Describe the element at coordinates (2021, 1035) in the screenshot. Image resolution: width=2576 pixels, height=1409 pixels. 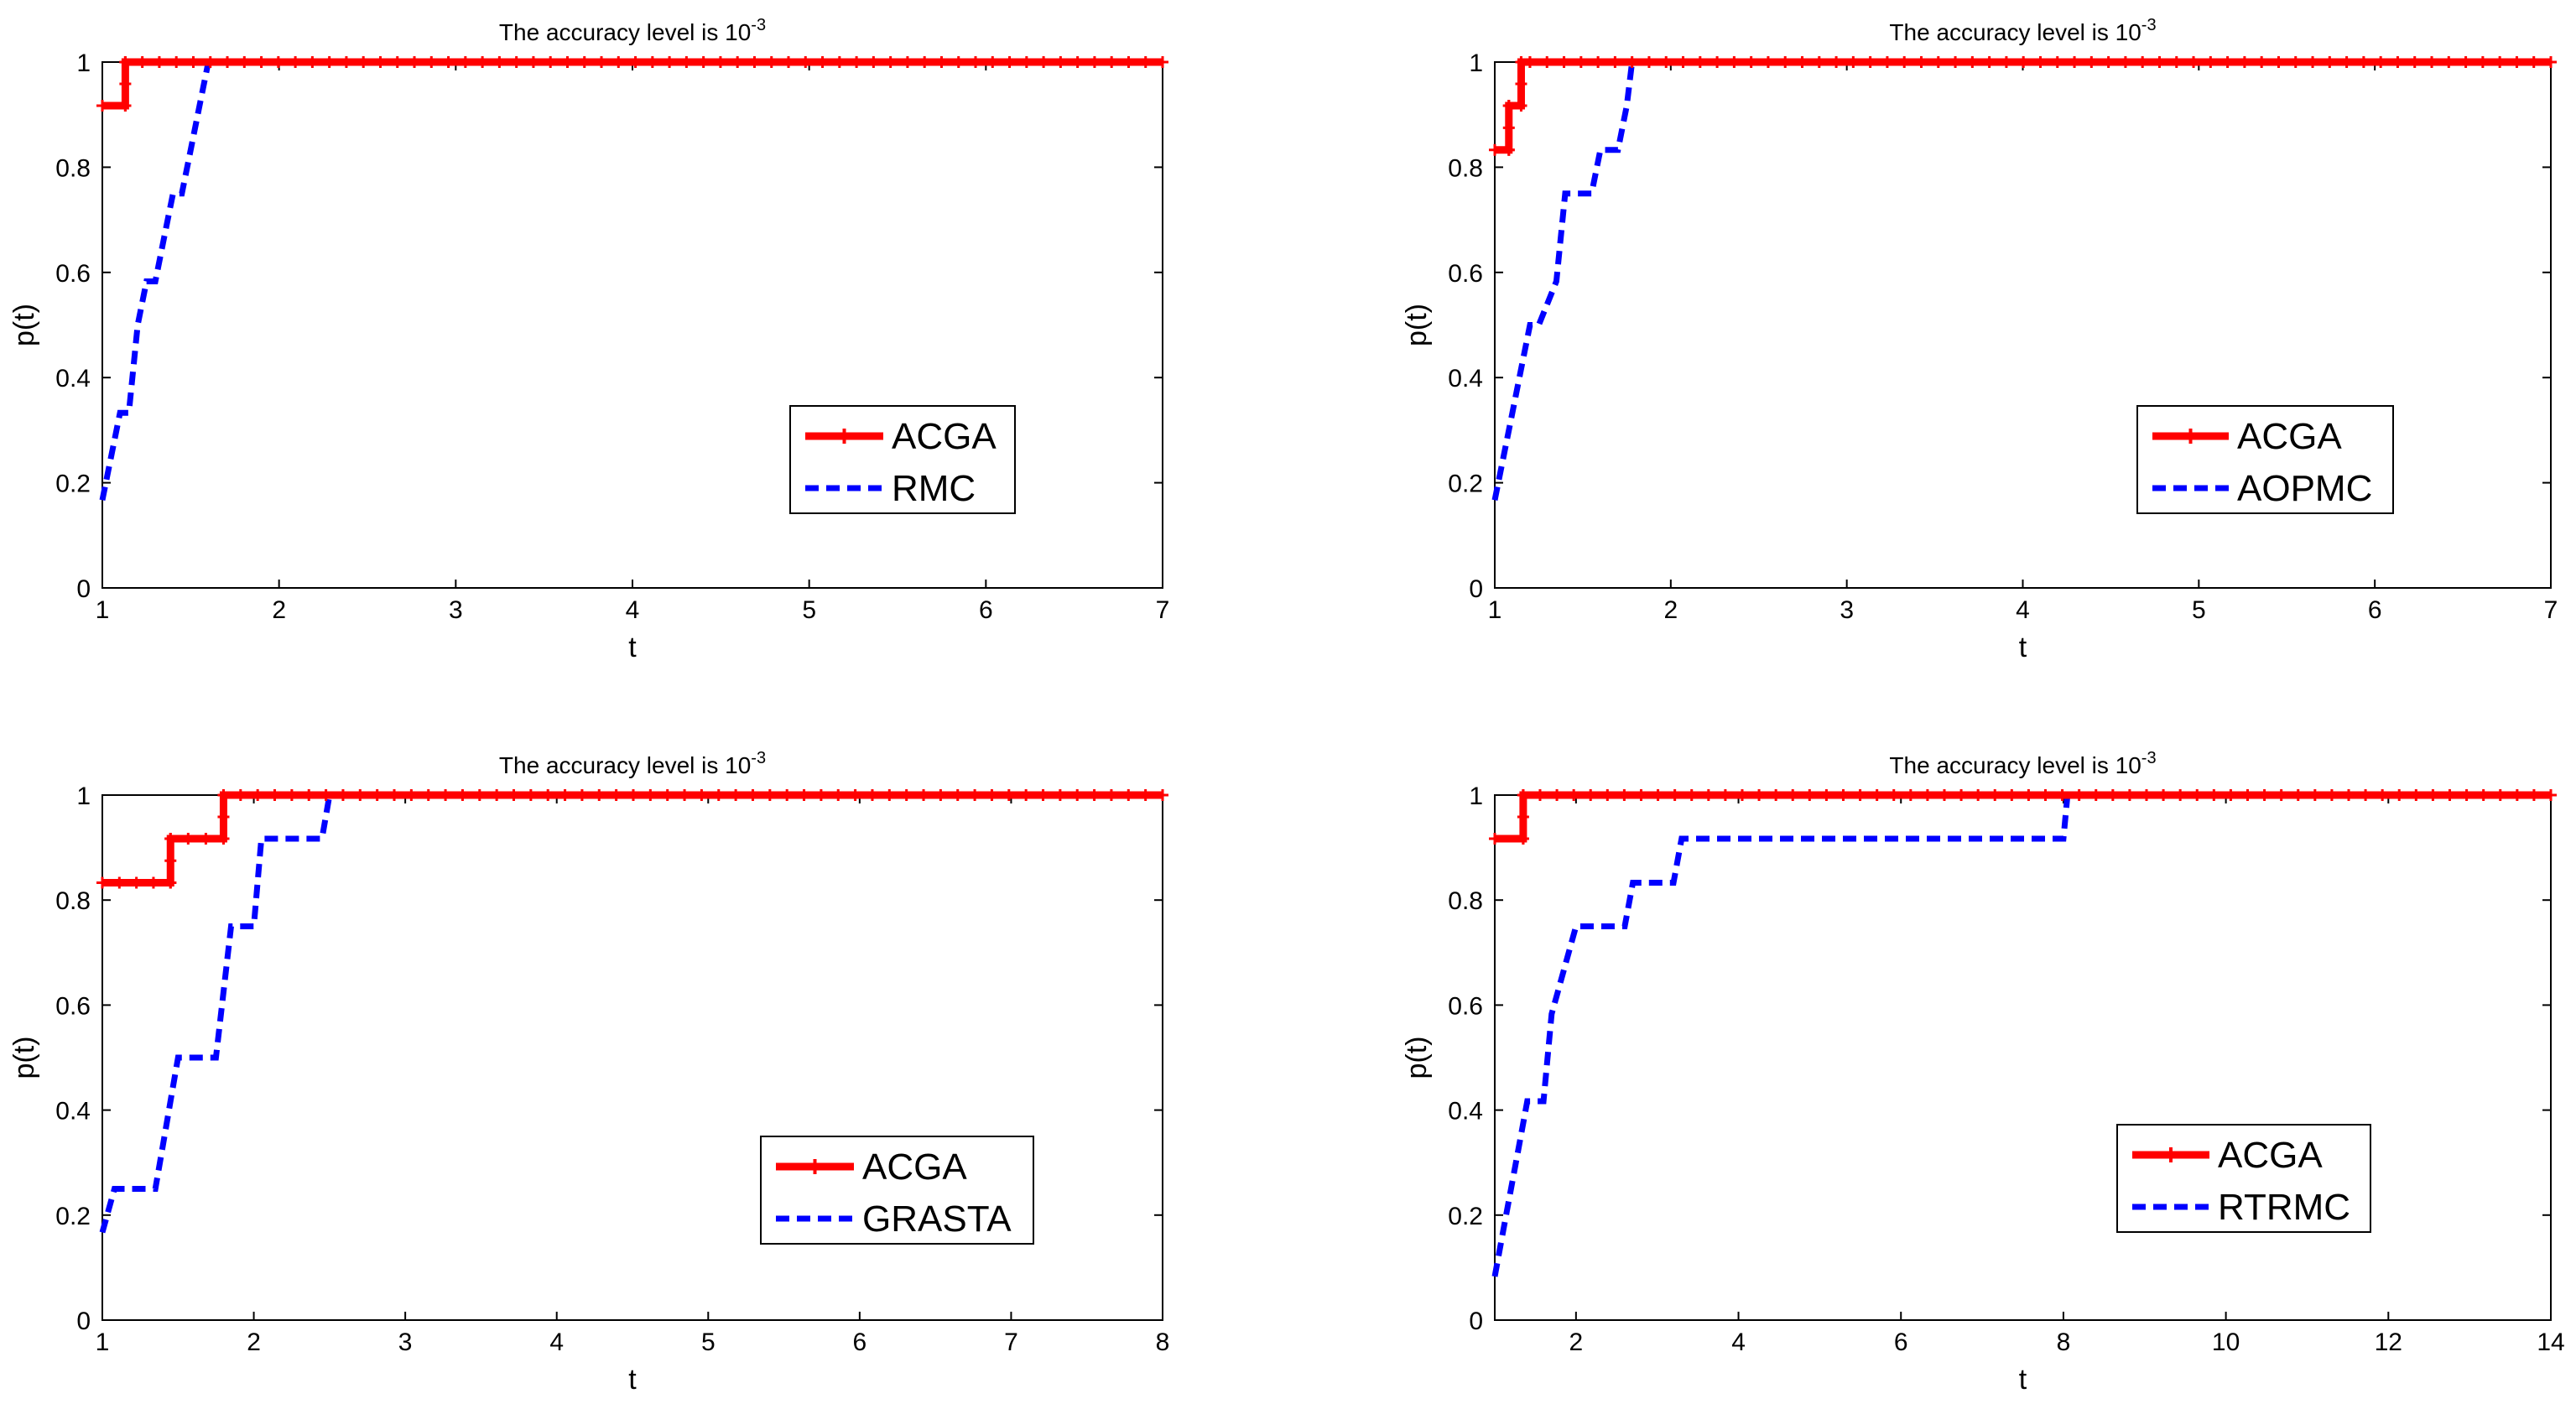
I see `series-line` at that location.